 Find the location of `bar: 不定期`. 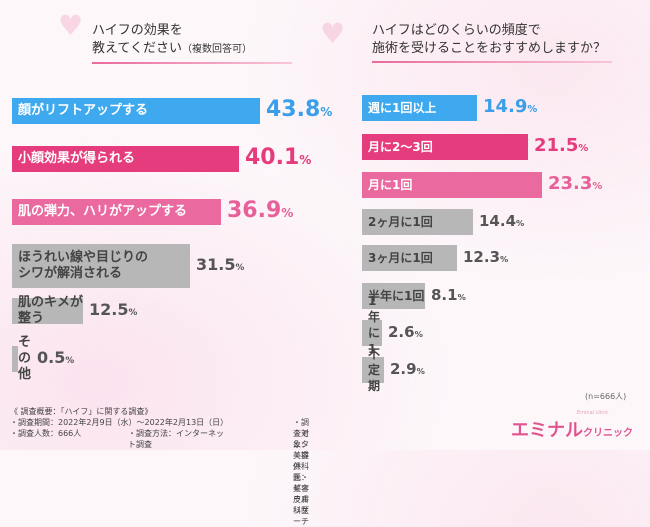

bar: 不定期 is located at coordinates (373, 370).